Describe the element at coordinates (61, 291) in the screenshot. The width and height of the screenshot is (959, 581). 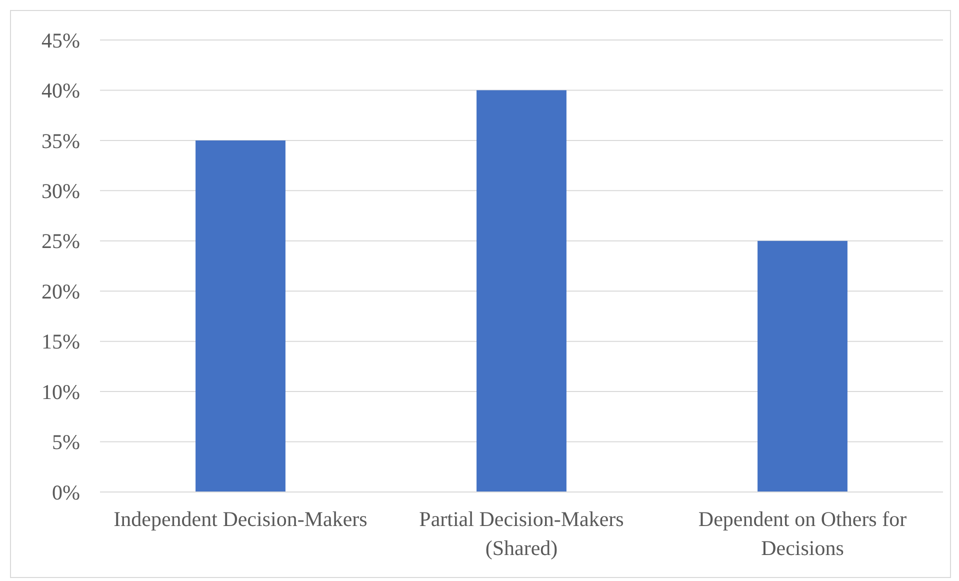
I see `y-tick-label: 20%` at that location.